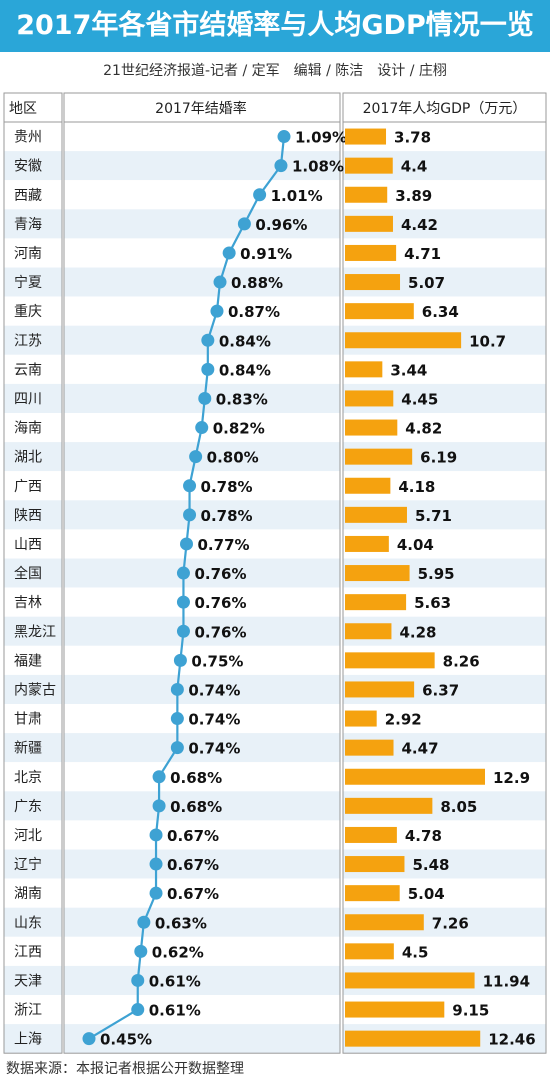  Describe the element at coordinates (28, 749) in the screenshot. I see `region-label: 新疆` at that location.